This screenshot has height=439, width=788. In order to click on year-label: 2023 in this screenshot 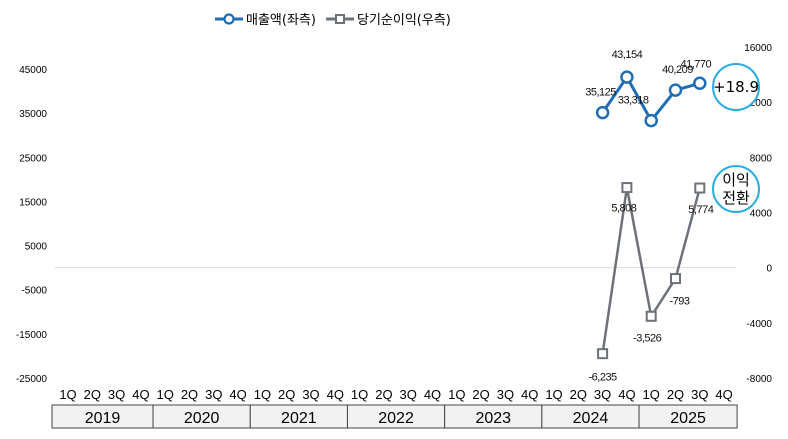, I will do `click(493, 418)`.